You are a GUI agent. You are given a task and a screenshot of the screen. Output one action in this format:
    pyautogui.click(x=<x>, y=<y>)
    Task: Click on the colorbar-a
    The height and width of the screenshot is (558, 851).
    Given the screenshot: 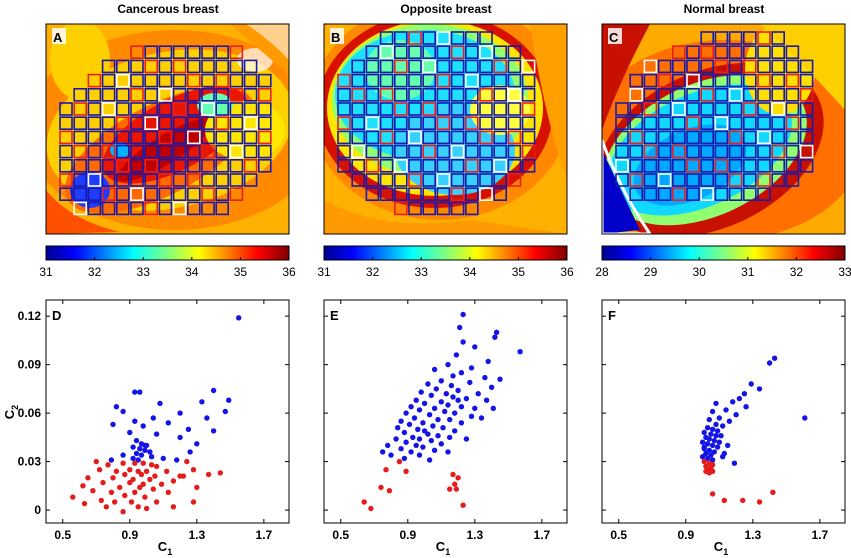 What is the action you would take?
    pyautogui.click(x=167, y=253)
    